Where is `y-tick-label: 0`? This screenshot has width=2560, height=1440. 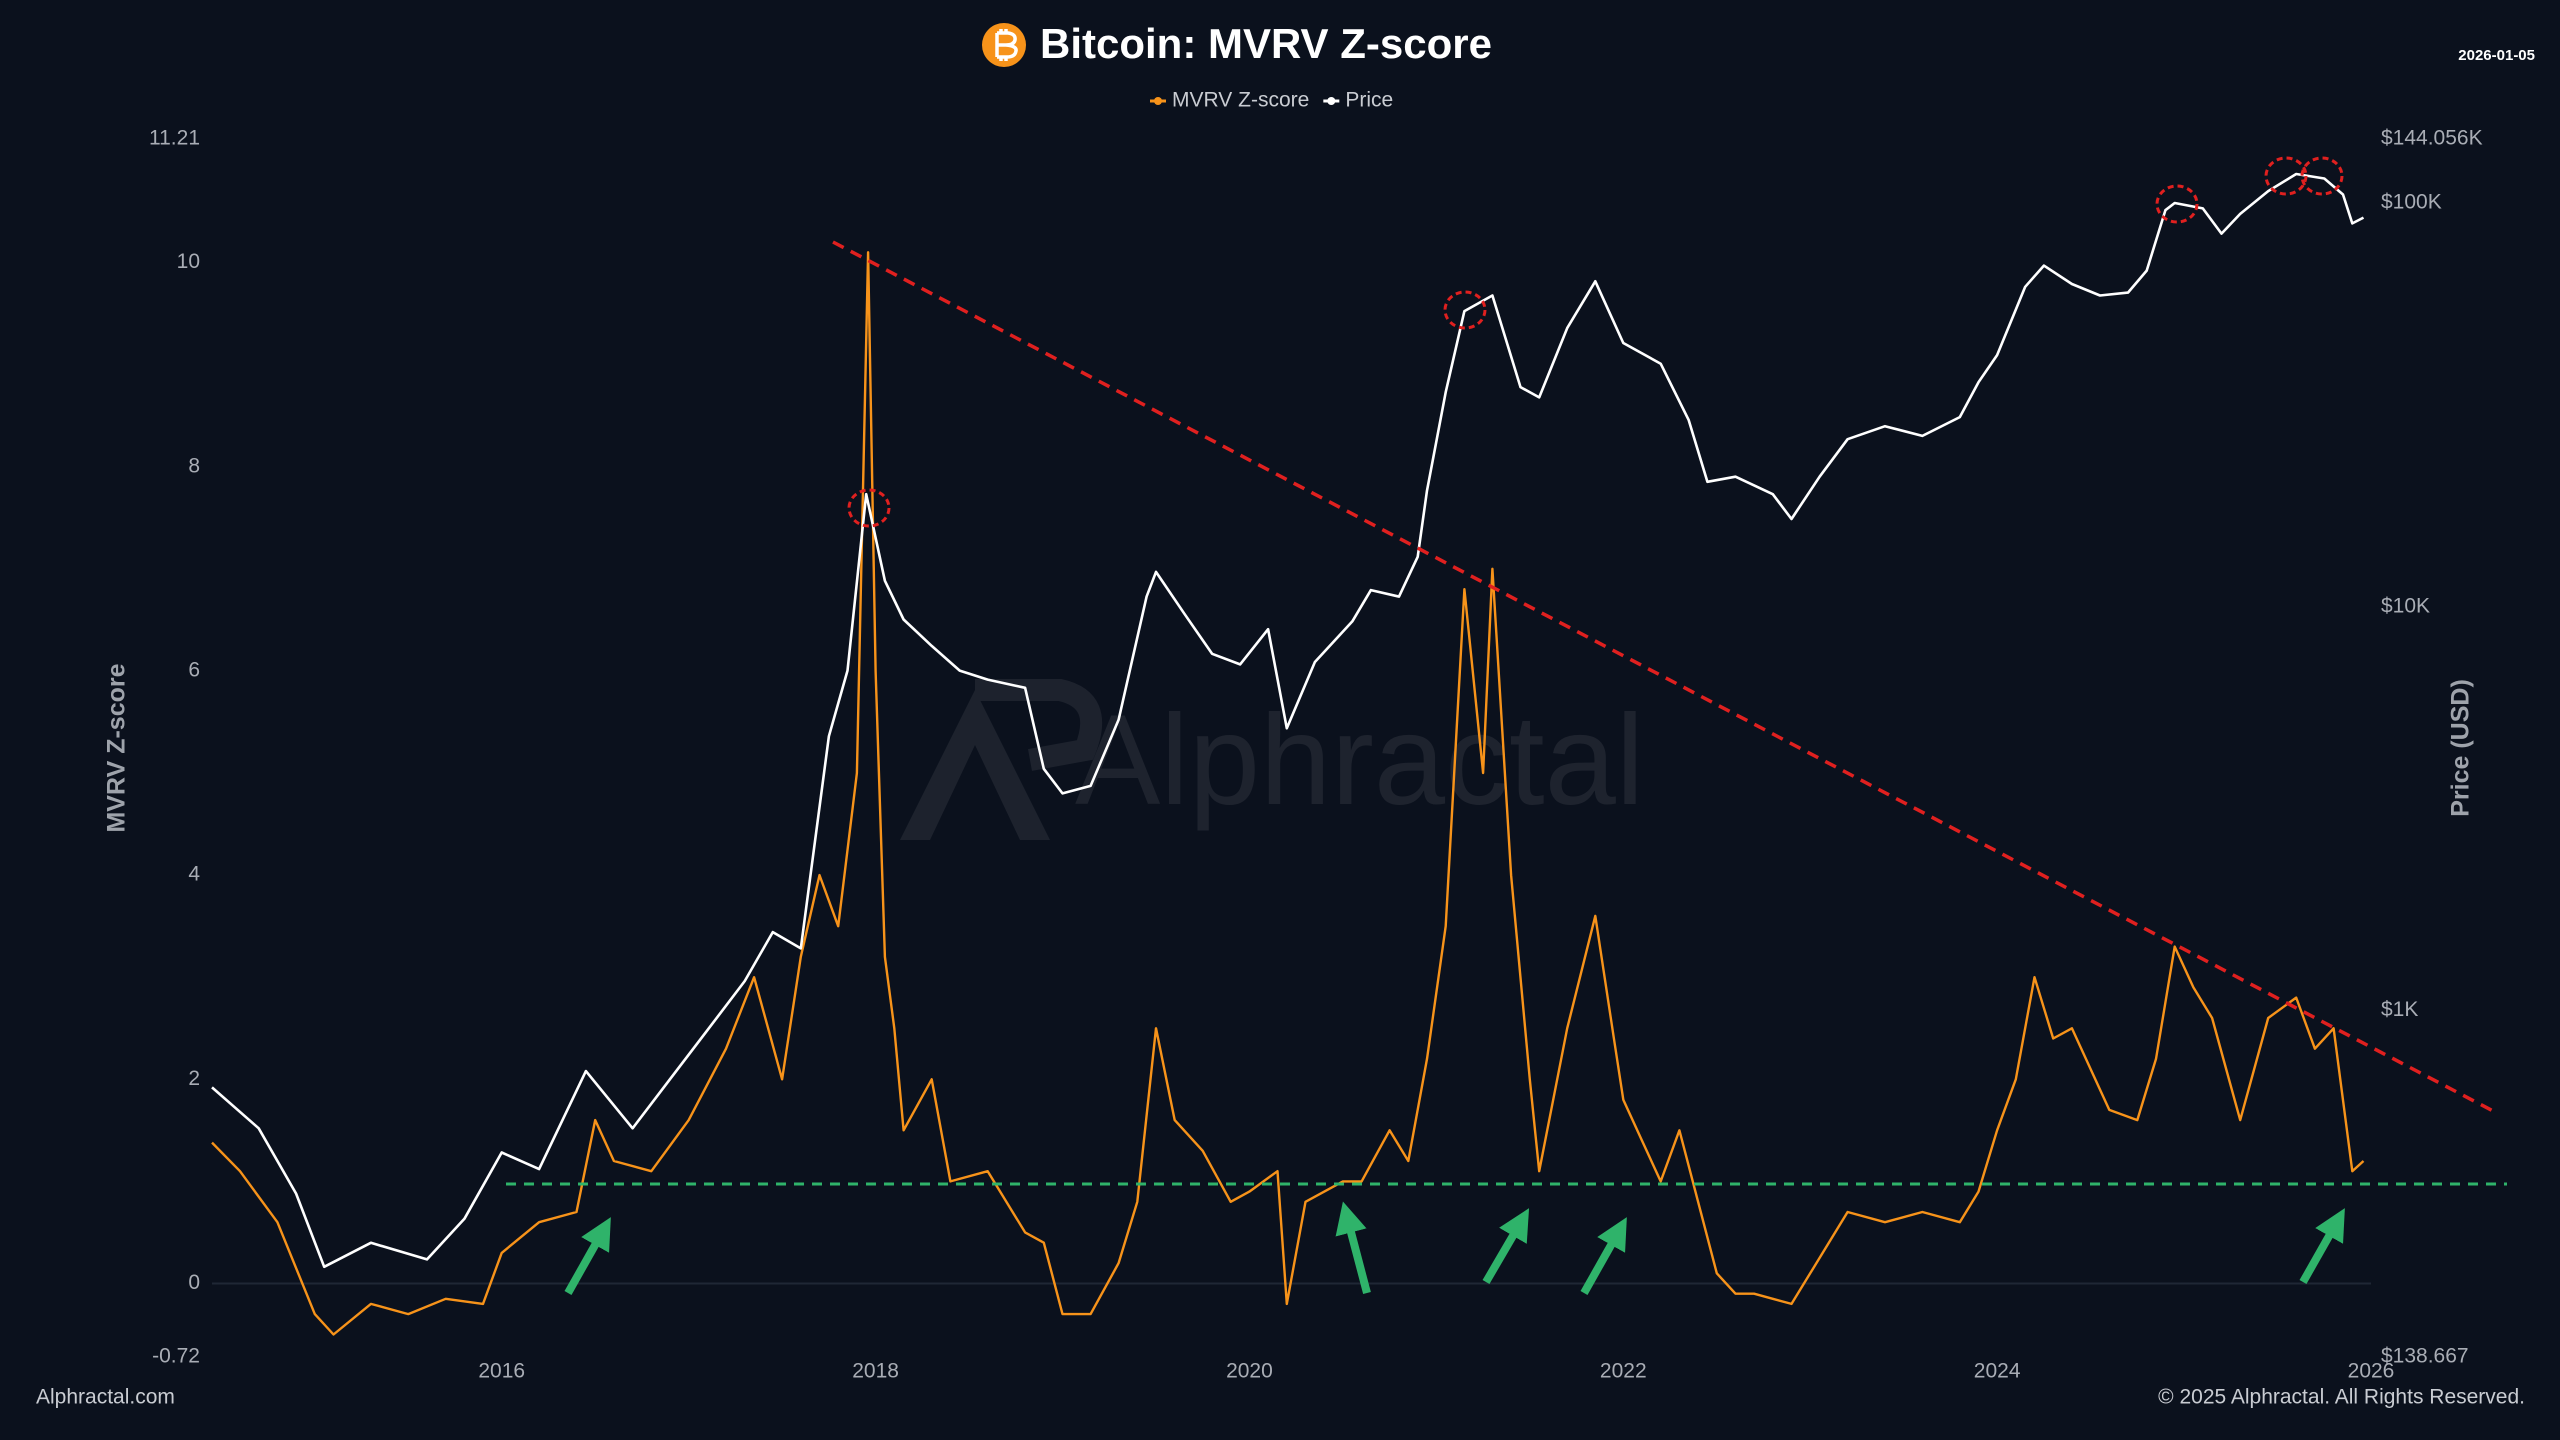 y-tick-label: 0 is located at coordinates (194, 1282).